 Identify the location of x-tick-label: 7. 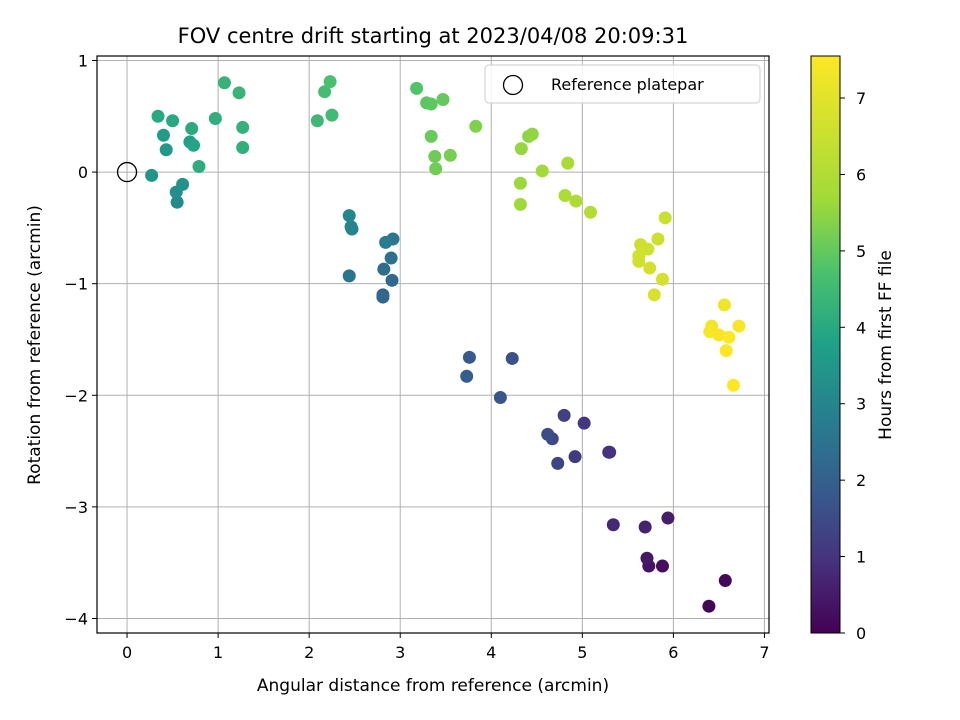
(764, 652).